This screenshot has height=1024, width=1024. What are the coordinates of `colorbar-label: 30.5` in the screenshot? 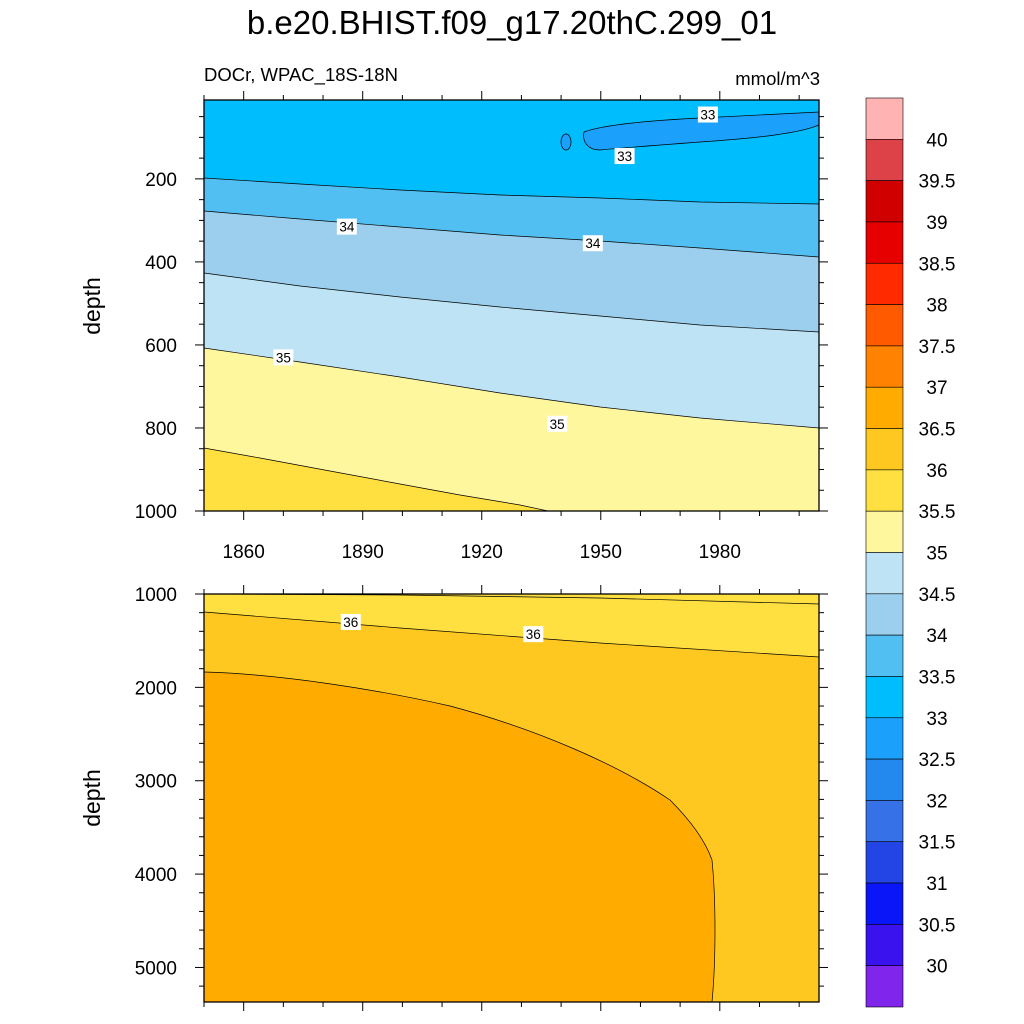 It's located at (937, 925).